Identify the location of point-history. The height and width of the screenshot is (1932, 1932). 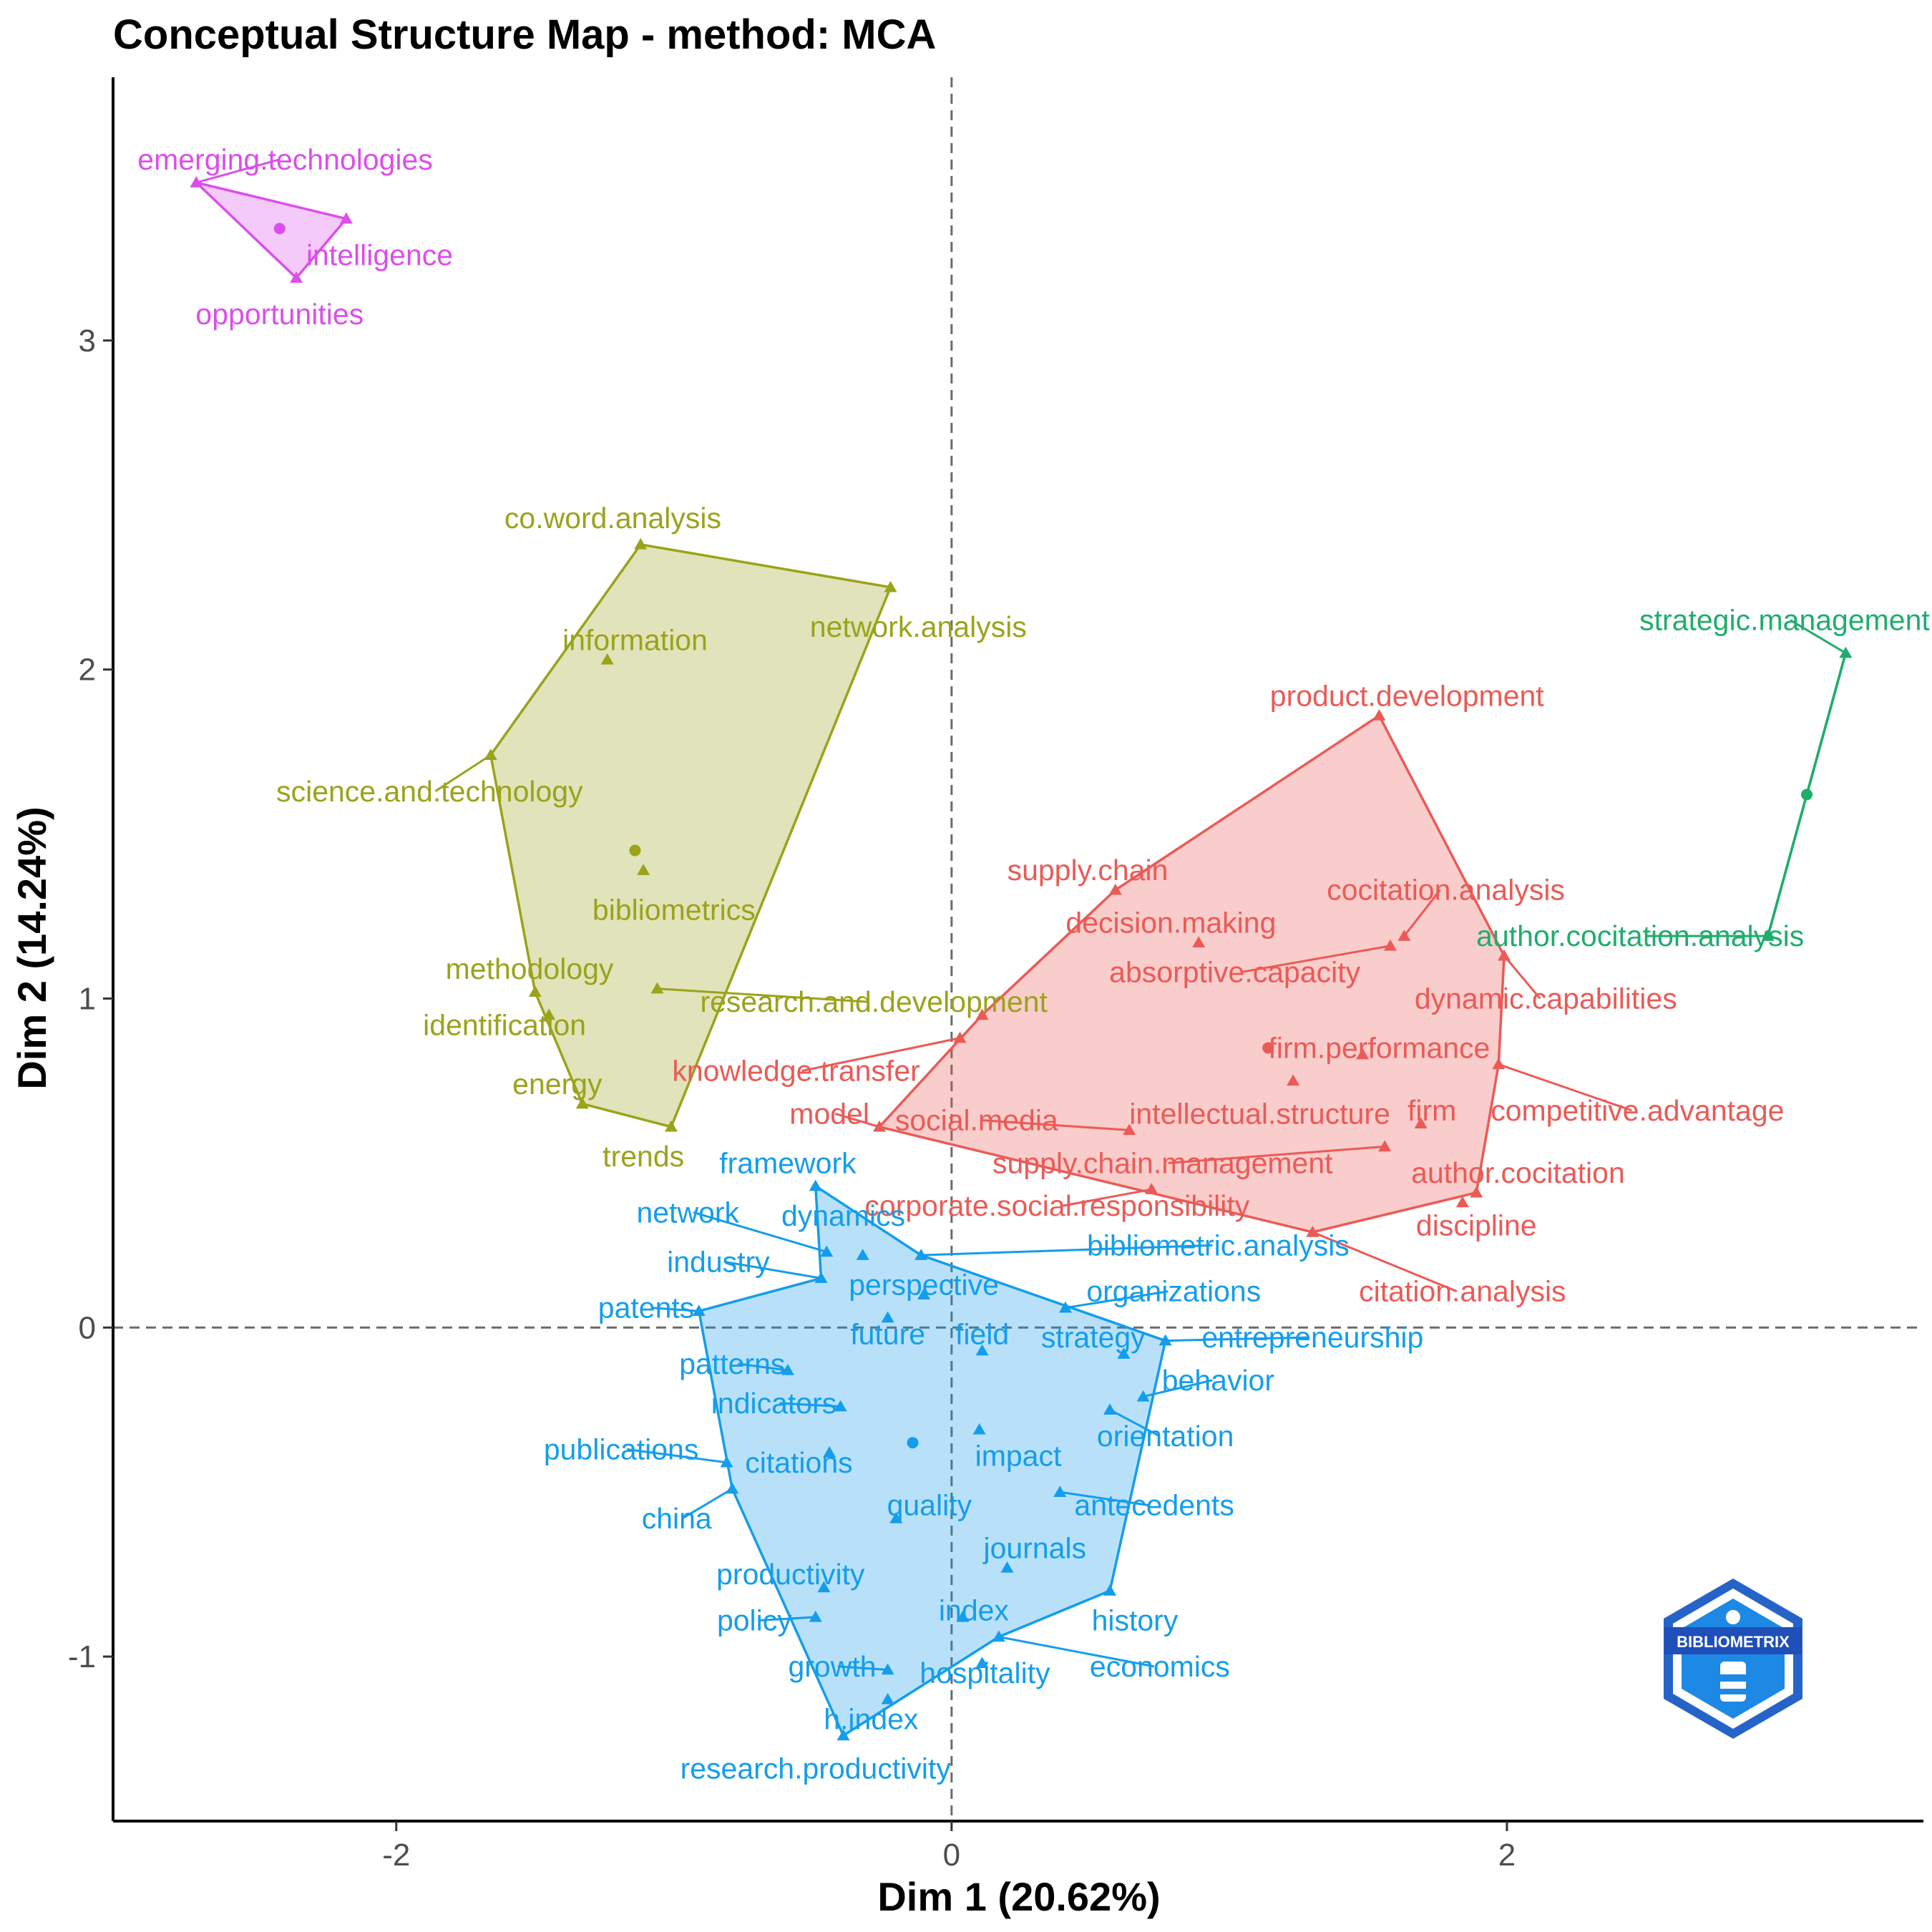
(1110, 1590).